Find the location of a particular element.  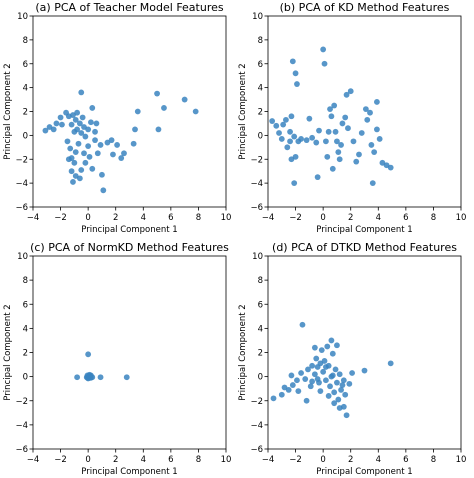

x-tick-label: 4 is located at coordinates (378, 218).